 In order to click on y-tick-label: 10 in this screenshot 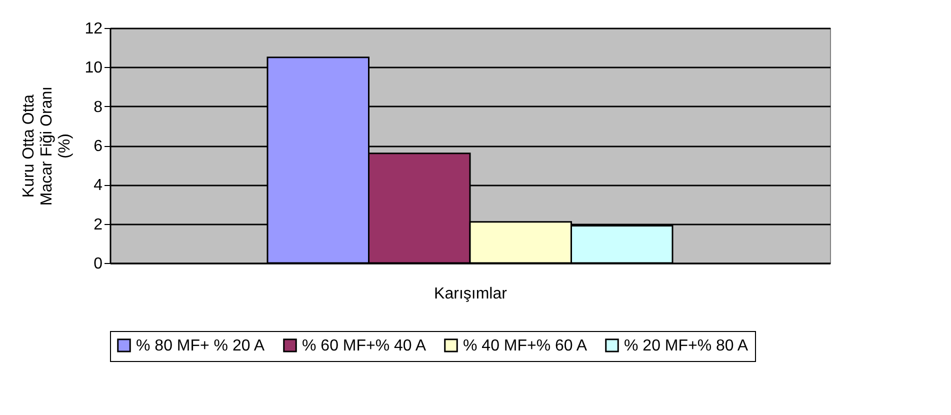, I will do `click(93, 68)`.